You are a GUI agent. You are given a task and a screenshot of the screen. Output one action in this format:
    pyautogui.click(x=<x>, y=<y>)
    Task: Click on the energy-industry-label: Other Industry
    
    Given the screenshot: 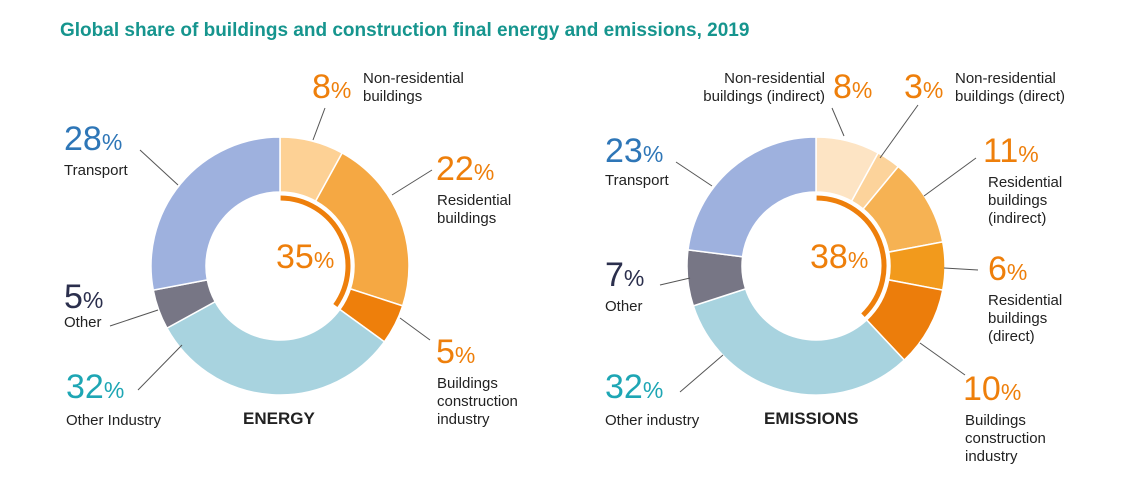 What is the action you would take?
    pyautogui.click(x=114, y=420)
    